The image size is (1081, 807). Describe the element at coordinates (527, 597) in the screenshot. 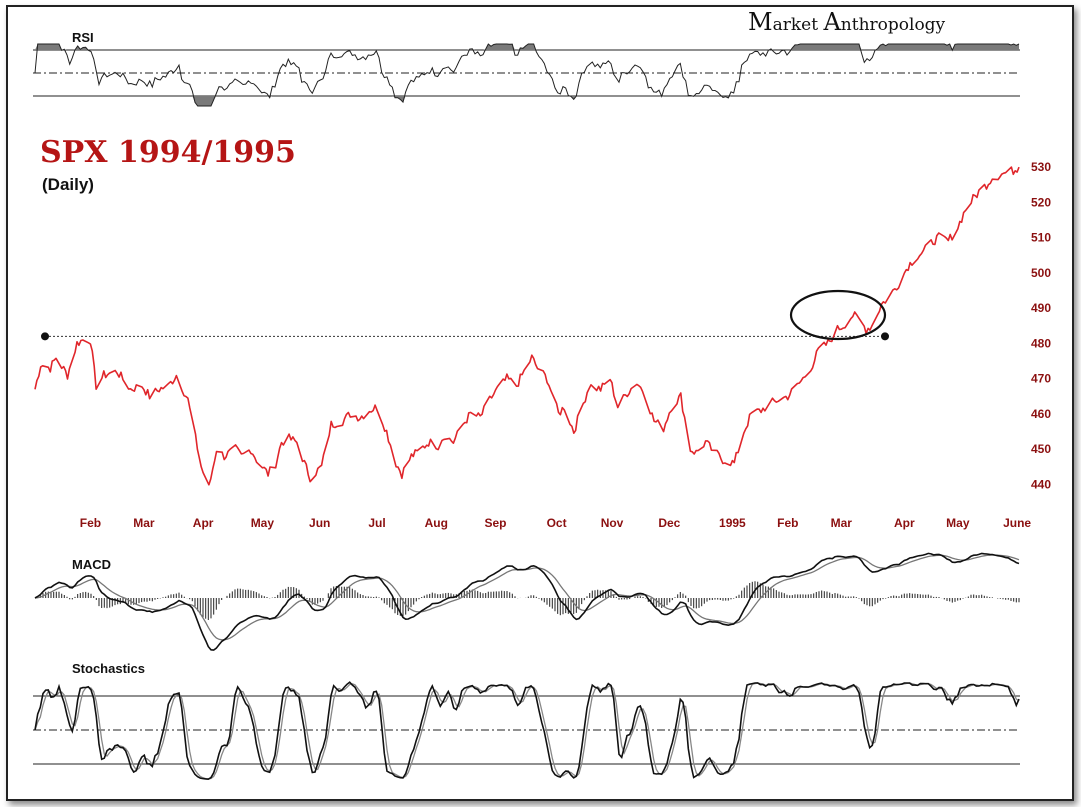

I see `macd-signal-line` at that location.